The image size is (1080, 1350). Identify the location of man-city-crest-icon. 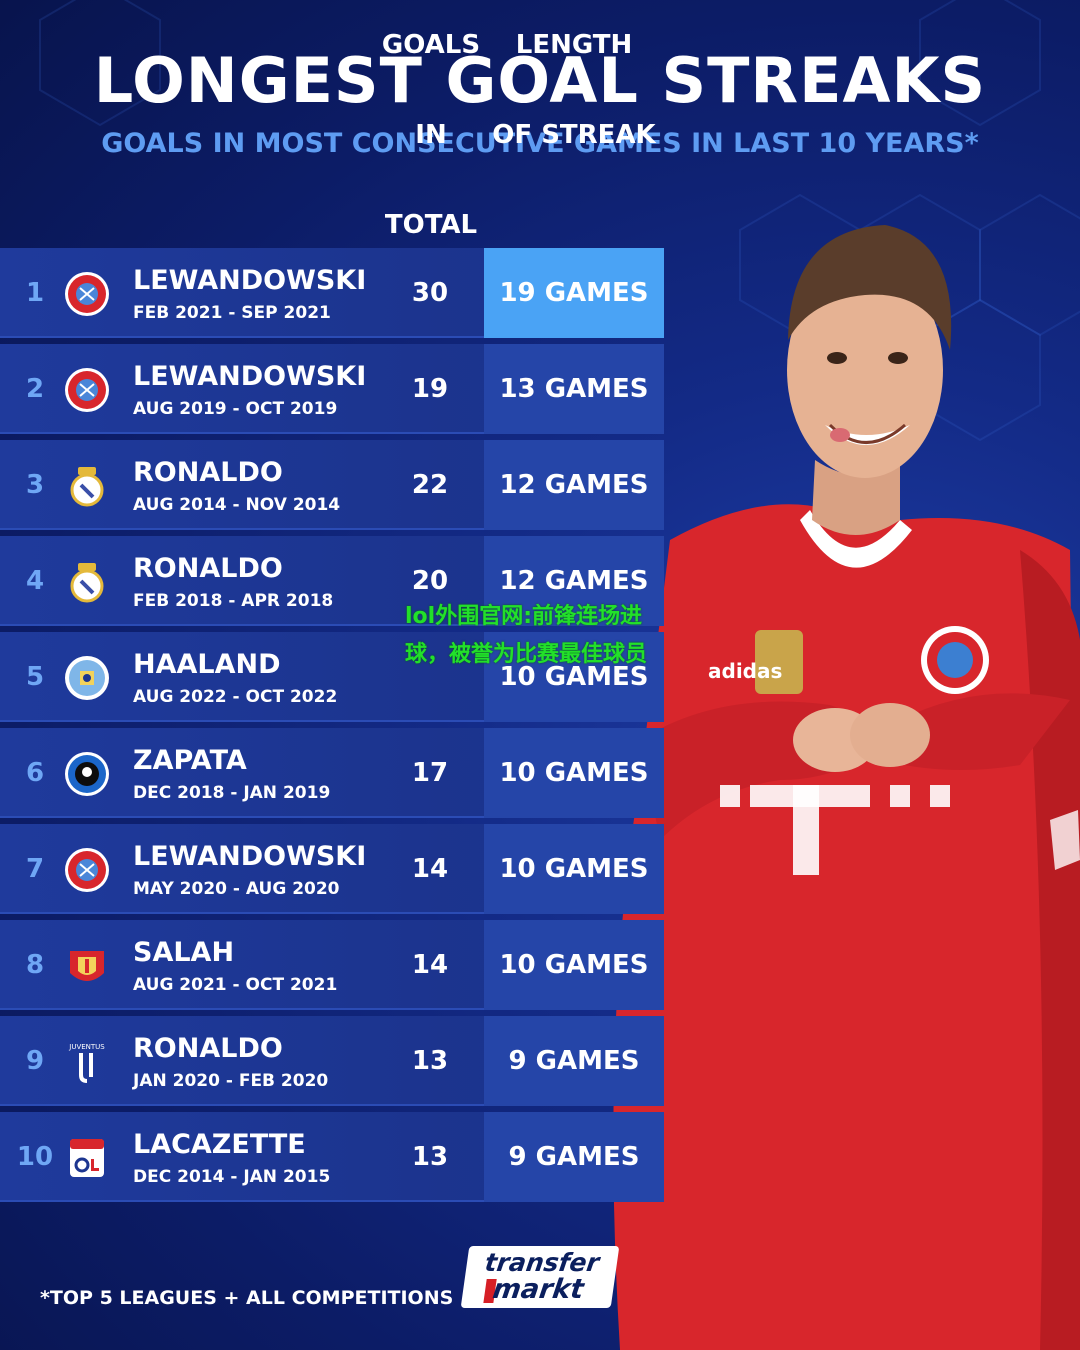
(87, 678).